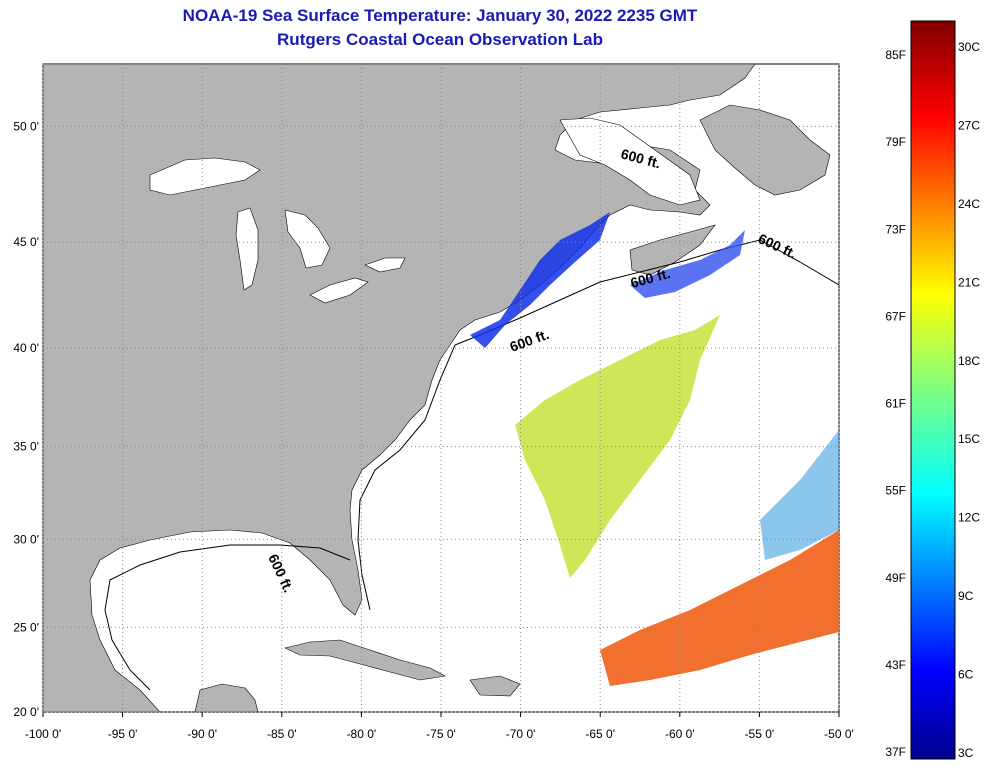  I want to click on gulf-st-lawrence, so click(630, 161).